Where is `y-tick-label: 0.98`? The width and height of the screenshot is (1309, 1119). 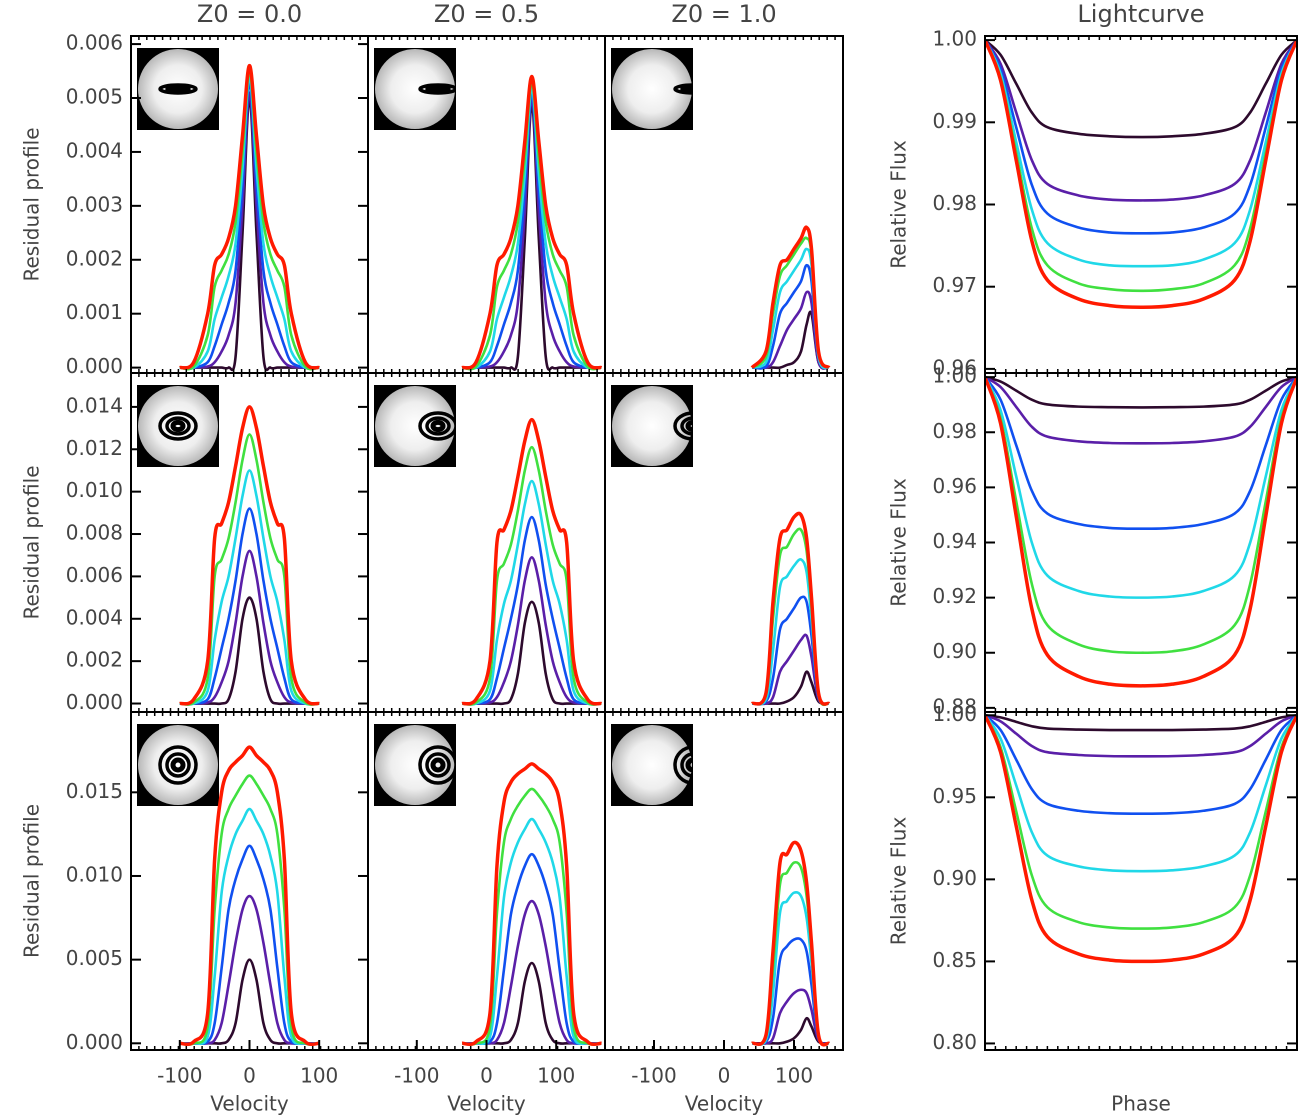 y-tick-label: 0.98 is located at coordinates (954, 431).